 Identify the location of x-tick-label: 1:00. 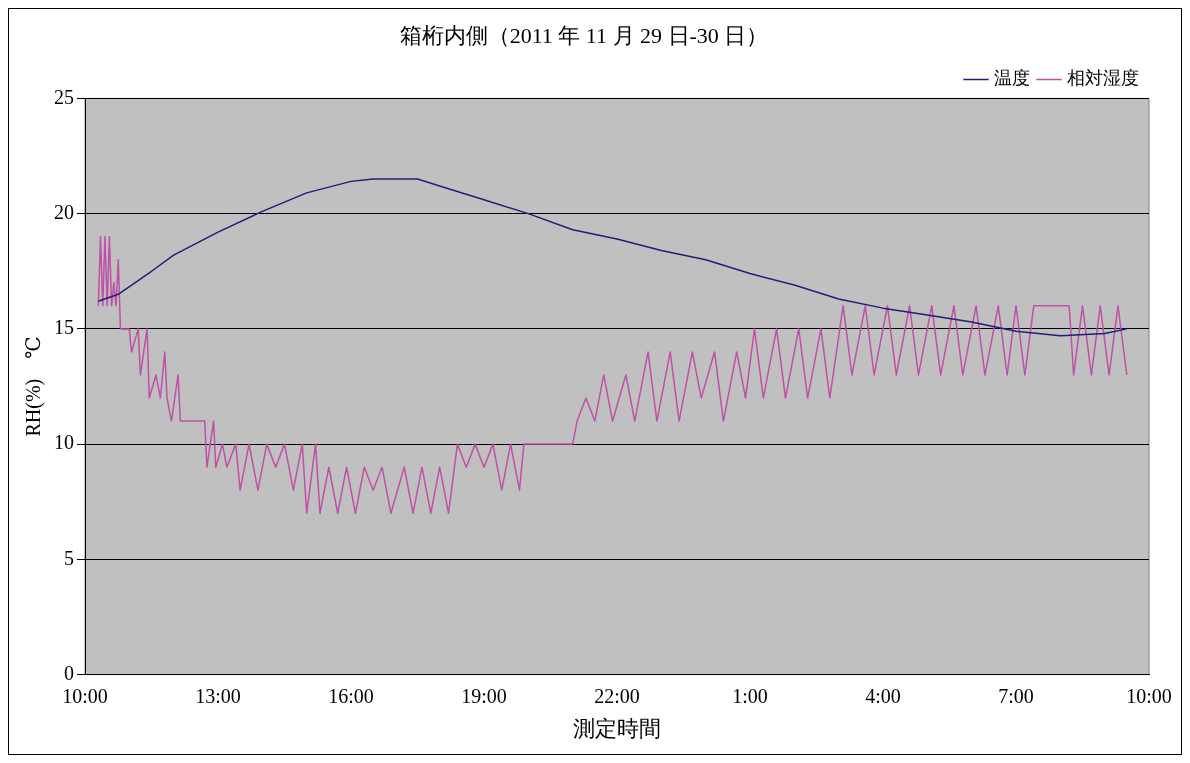
(750, 695).